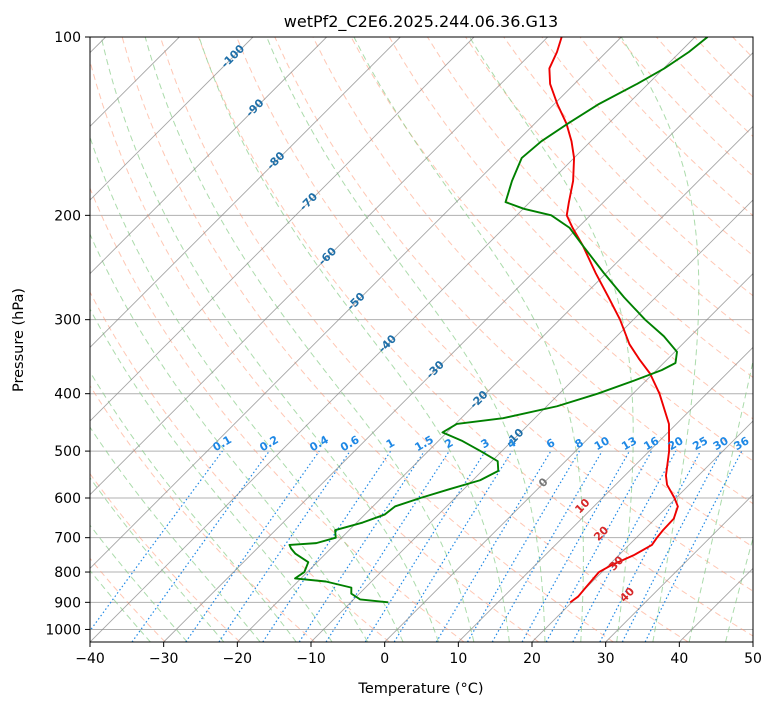 Image resolution: width=775 pixels, height=708 pixels. I want to click on y-tick-label: 800, so click(67, 573).